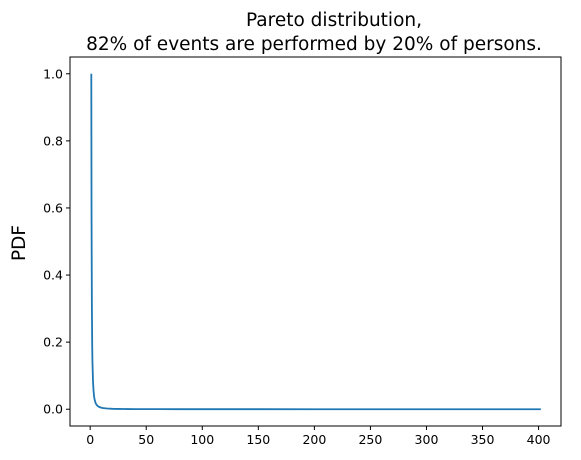  What do you see at coordinates (334, 20) in the screenshot?
I see `chart-title-line-1: Pareto distribution,` at bounding box center [334, 20].